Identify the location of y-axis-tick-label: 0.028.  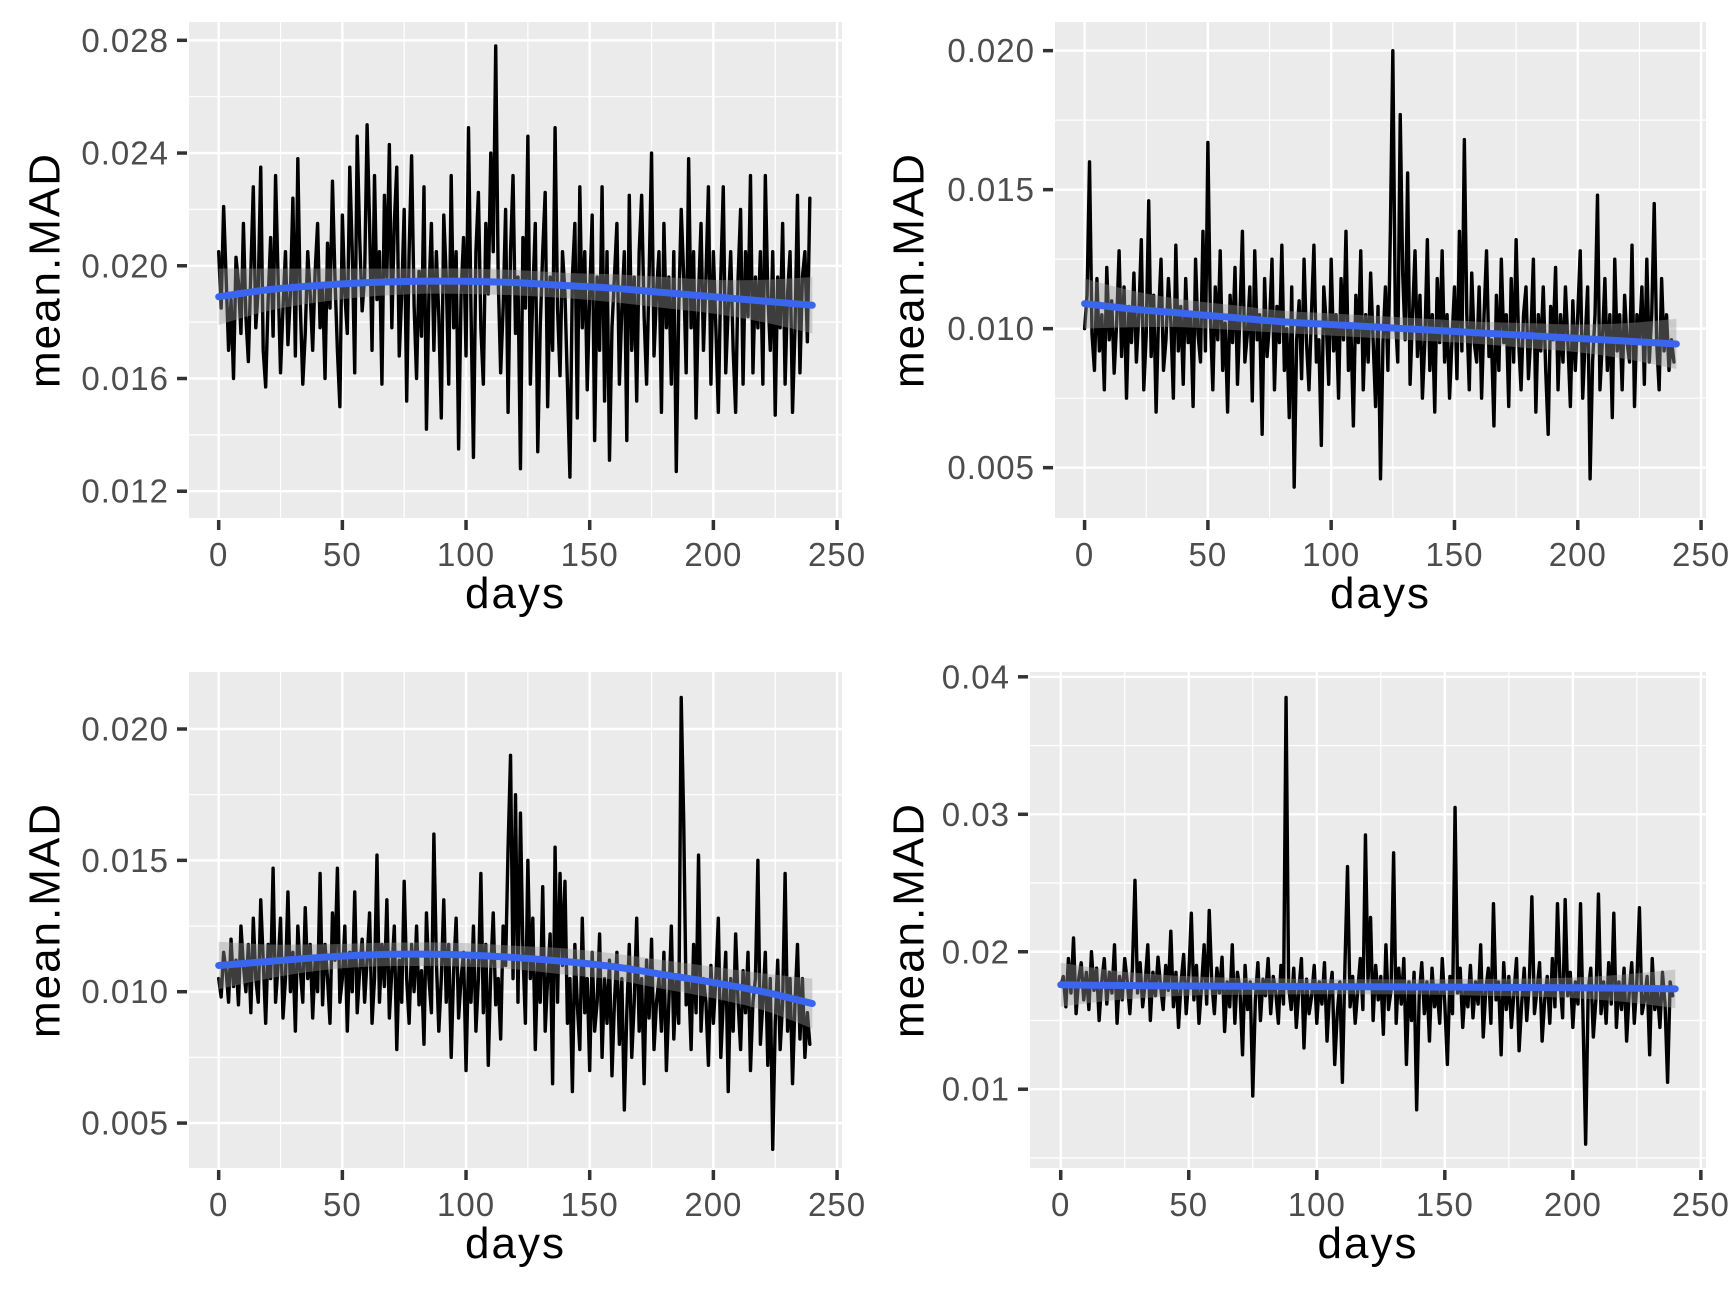
(125, 40).